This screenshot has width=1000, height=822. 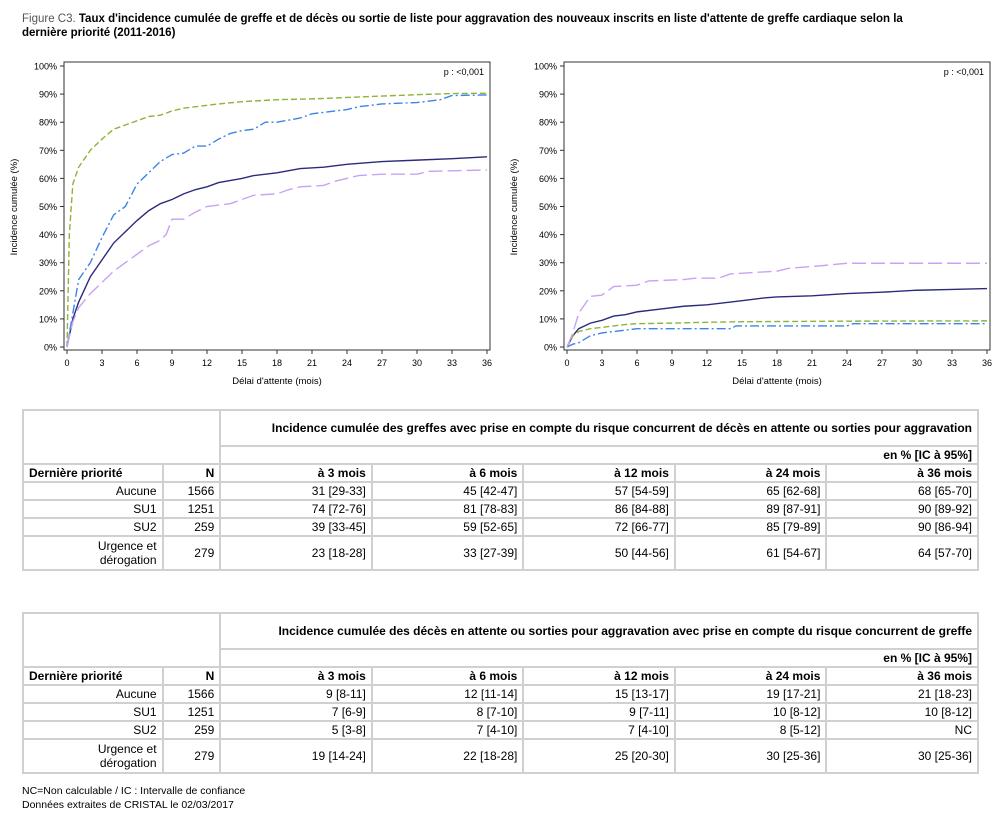 I want to click on value-cell: 59 [52-65], so click(x=447, y=527).